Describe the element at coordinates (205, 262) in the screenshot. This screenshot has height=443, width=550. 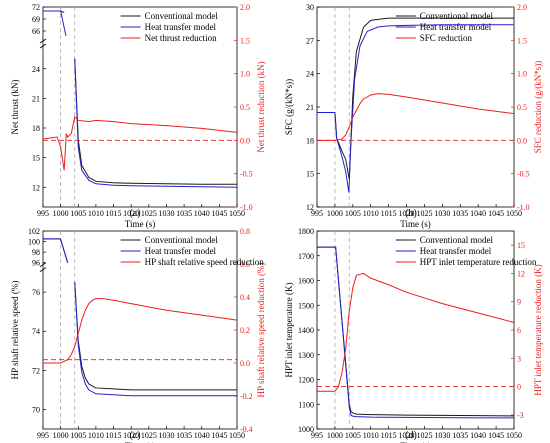
I see `legend-label: HP shaft relative speed reduction` at that location.